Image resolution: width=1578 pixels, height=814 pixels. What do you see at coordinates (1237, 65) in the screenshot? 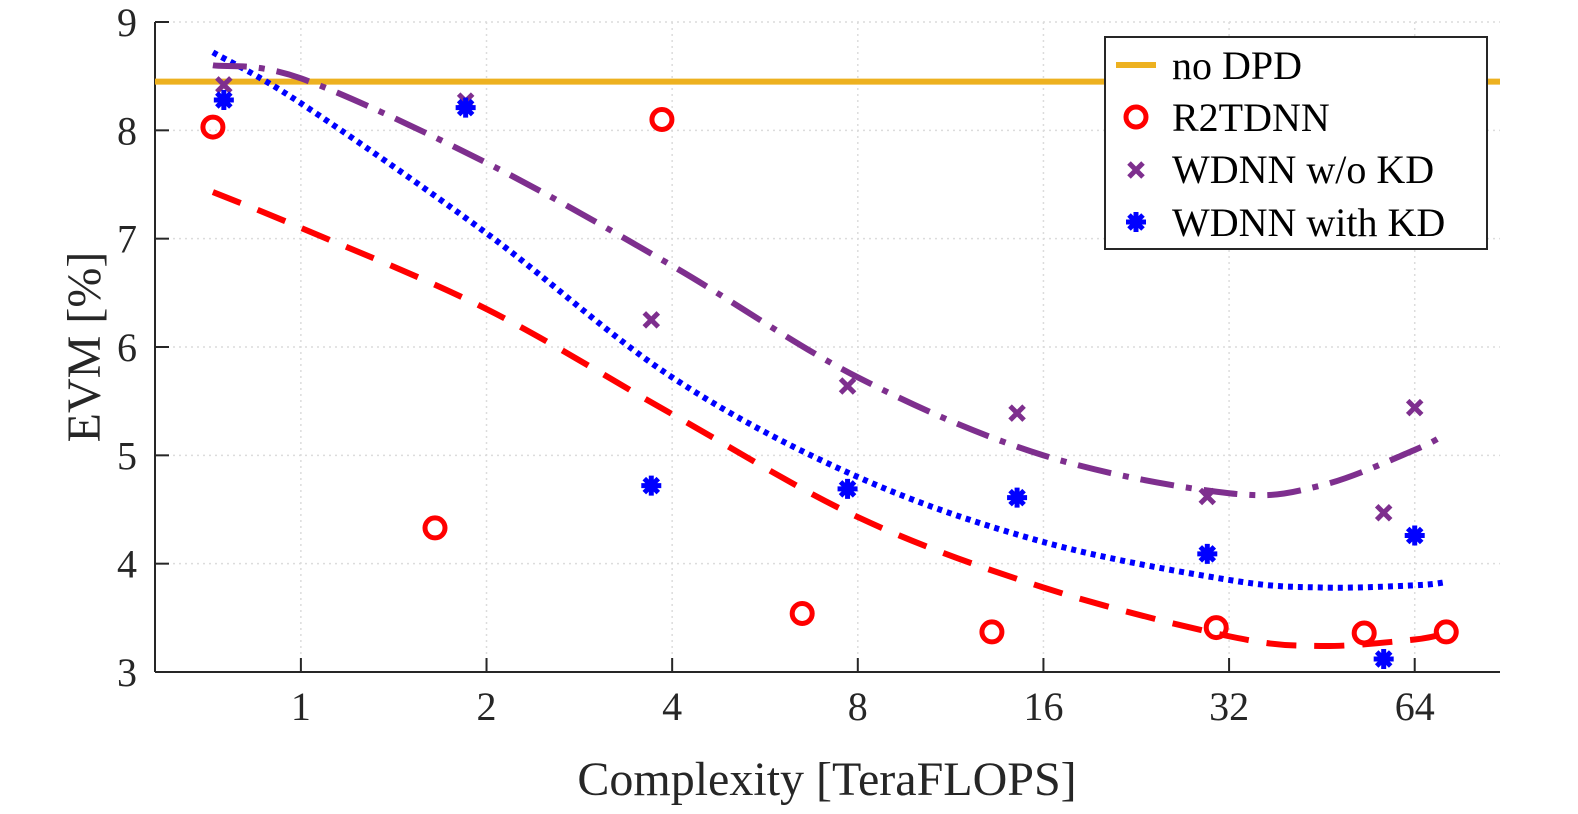
I see `legend-label-no-dpd: no DPD` at bounding box center [1237, 65].